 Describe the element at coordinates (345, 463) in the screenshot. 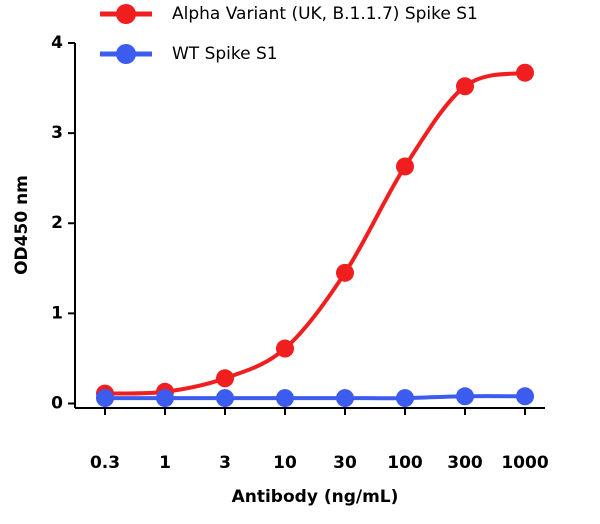

I see `x-tick-label: 30` at that location.